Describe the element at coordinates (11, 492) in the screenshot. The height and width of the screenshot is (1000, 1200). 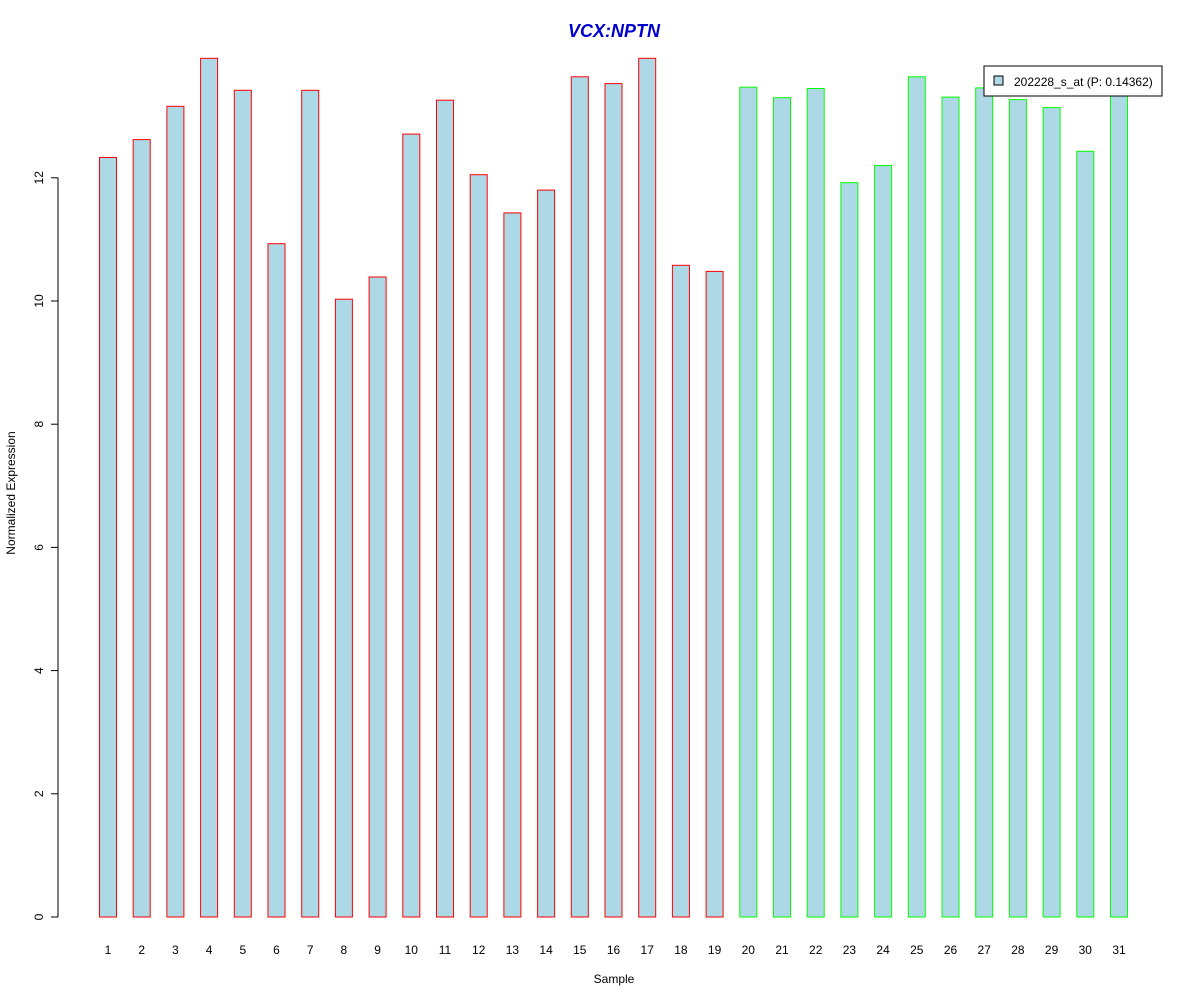
I see `y-axis-title: Normalized Expression` at that location.